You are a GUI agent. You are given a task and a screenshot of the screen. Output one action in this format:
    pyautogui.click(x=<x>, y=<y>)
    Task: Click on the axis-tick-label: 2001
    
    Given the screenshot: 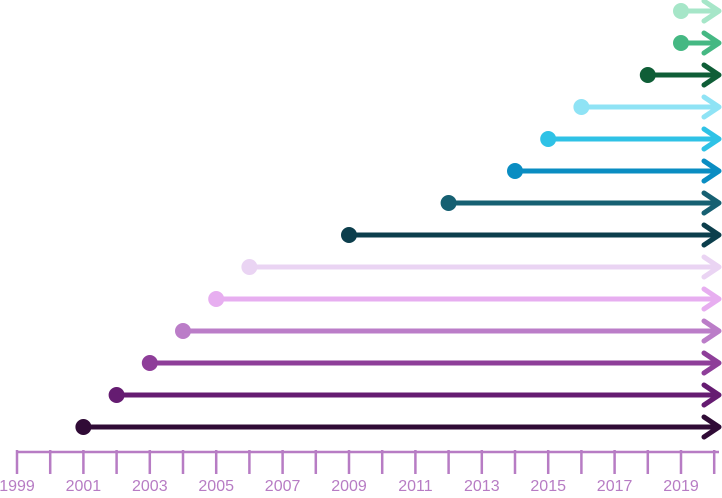 What is the action you would take?
    pyautogui.click(x=84, y=486)
    